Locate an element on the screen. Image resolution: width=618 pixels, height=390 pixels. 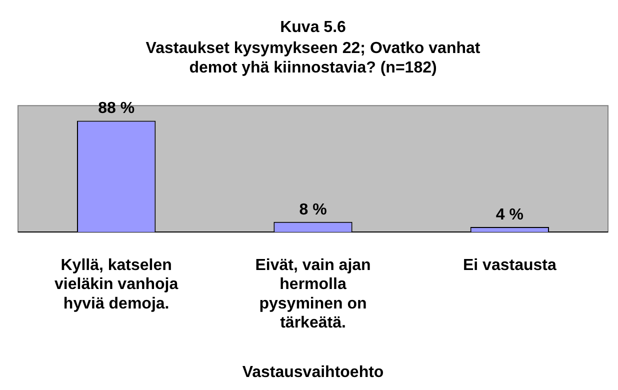
x-axis-title: Vastausvaihtoehto is located at coordinates (313, 372).